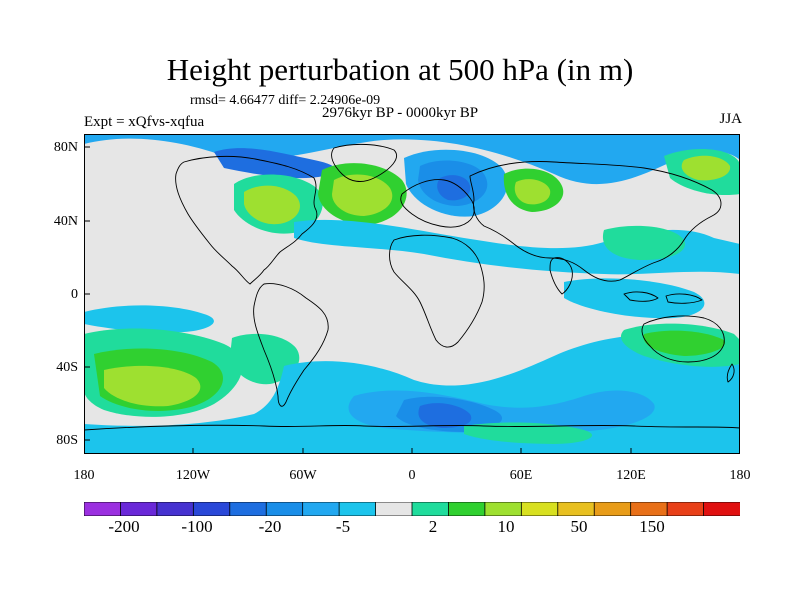  Describe the element at coordinates (74, 294) in the screenshot. I see `lat-tick-label: 0` at that location.